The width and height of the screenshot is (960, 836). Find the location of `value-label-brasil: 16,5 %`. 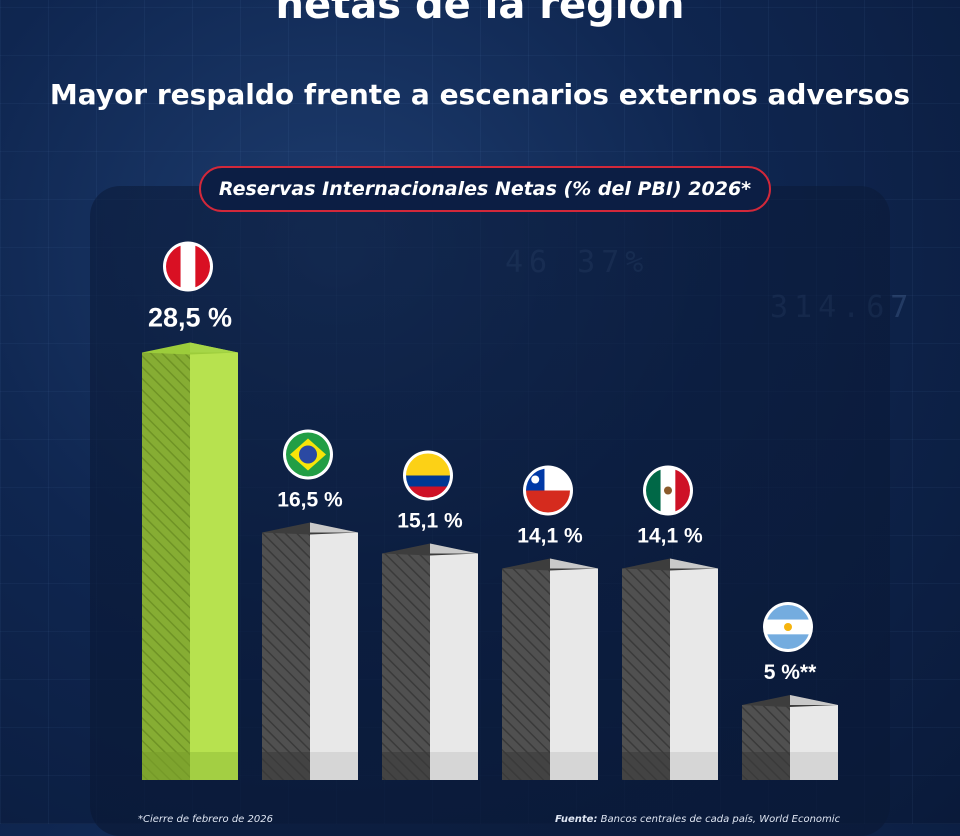

value-label-brasil: 16,5 % is located at coordinates (310, 500).